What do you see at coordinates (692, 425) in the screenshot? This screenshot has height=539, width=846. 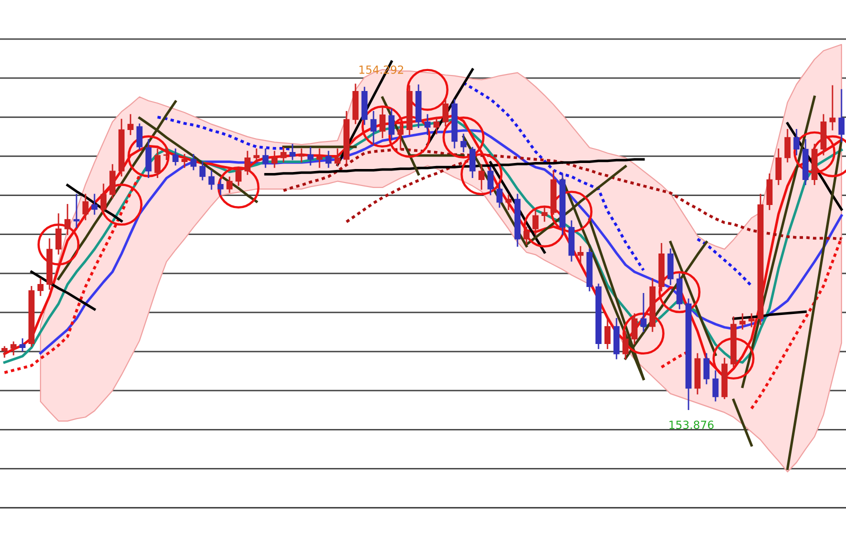 I see `annotation: 153.876` at bounding box center [692, 425].